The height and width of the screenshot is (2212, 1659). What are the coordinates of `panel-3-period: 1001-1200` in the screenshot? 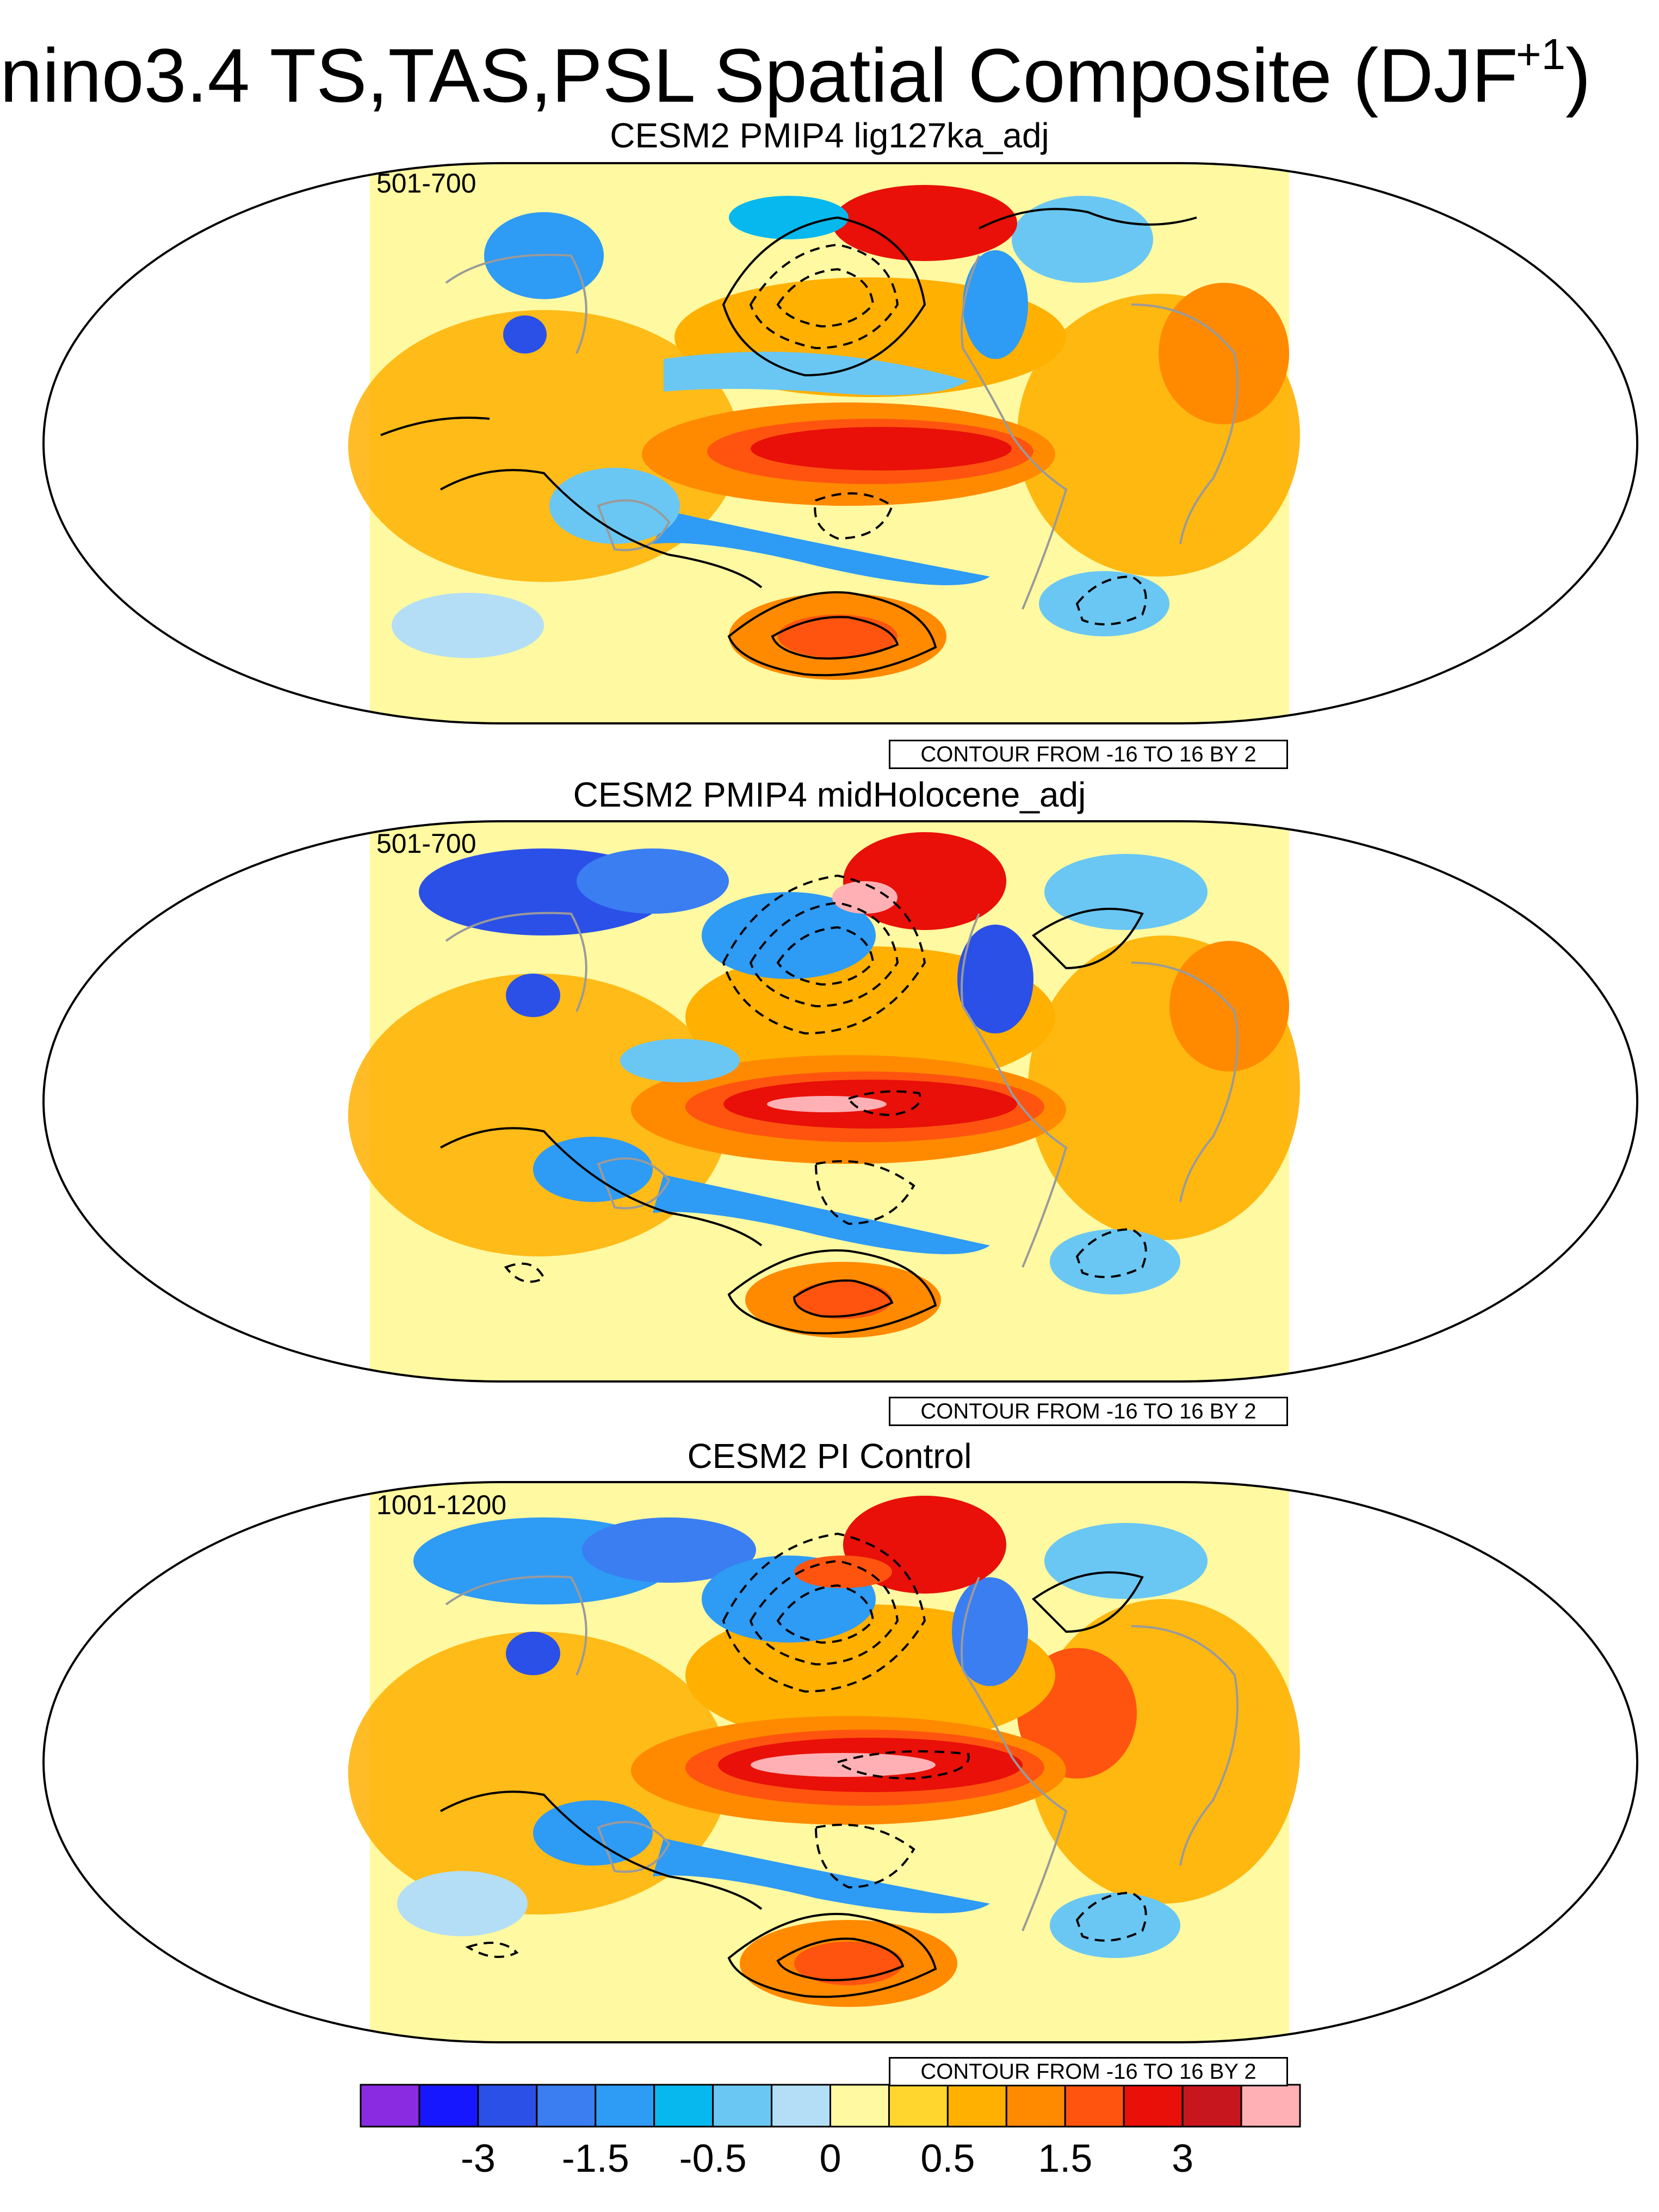 It's located at (441, 1505).